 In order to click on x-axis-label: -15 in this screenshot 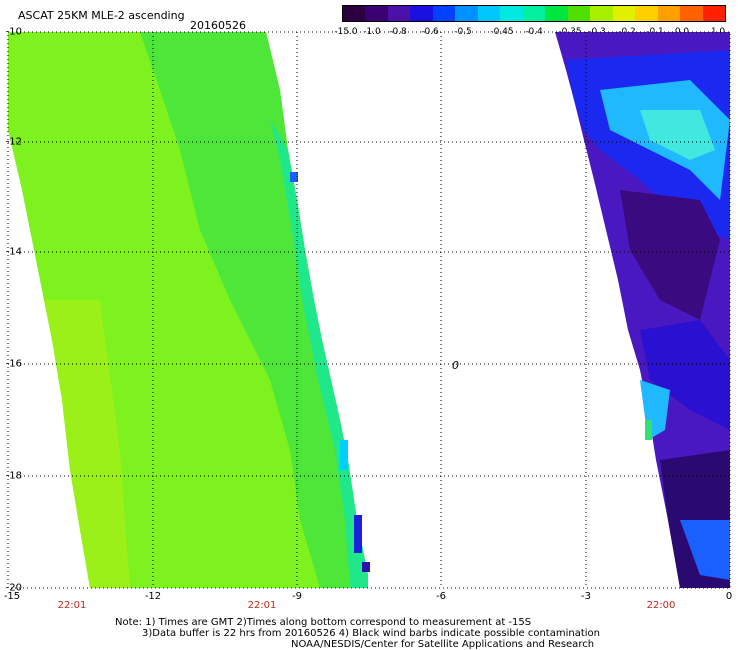, I will do `click(12, 596)`.